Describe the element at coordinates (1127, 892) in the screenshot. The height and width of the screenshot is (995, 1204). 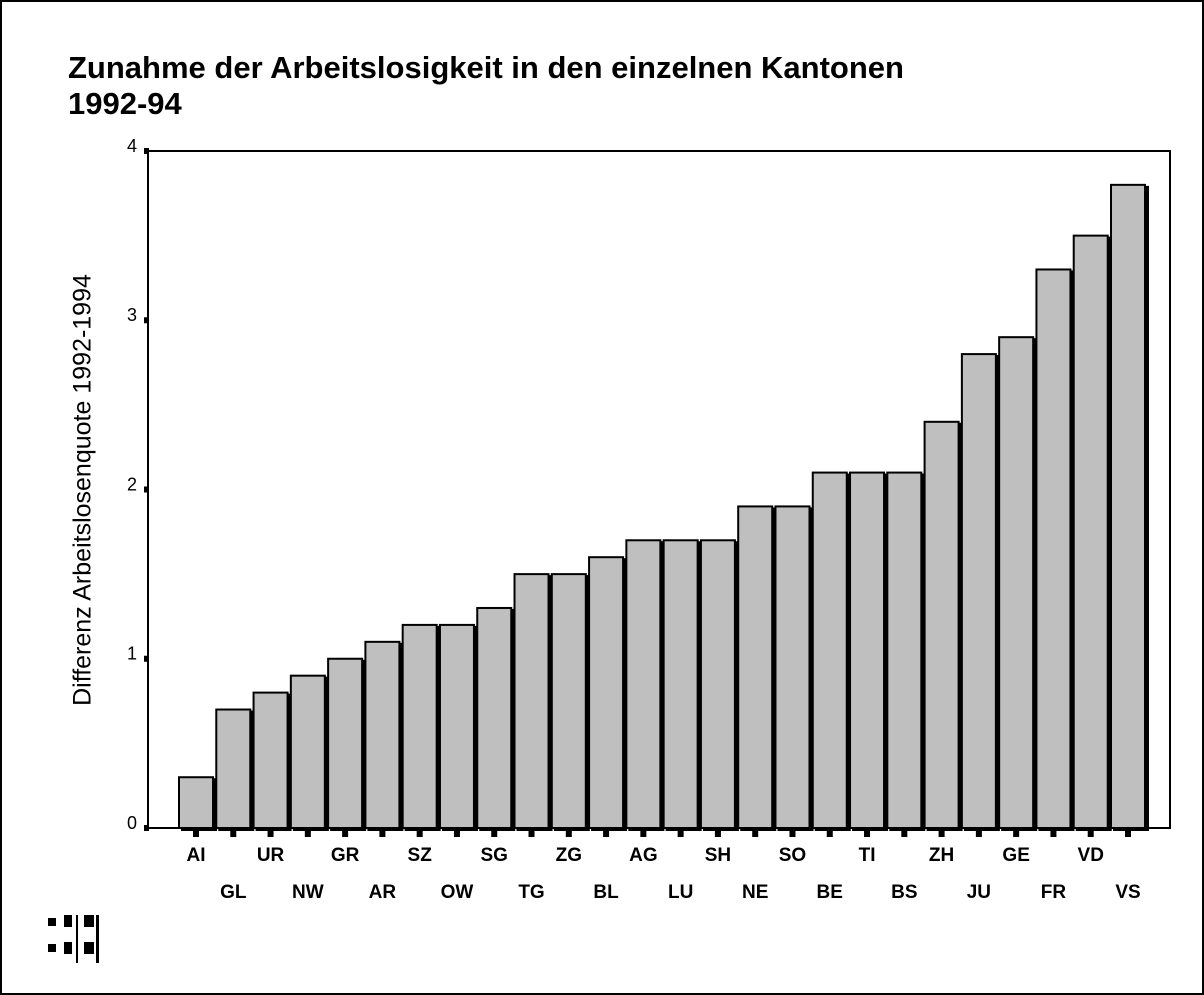
I see `x-tick-label: VS` at that location.